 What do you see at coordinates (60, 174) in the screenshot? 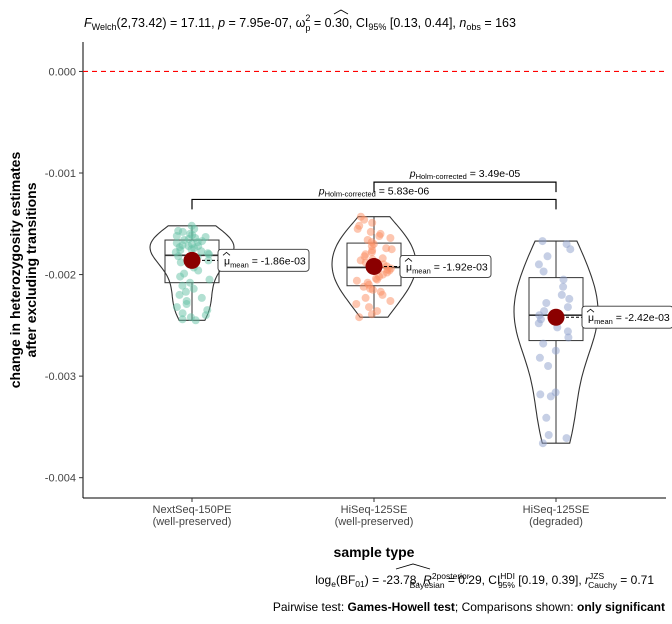
I see `y-tick-label: -0.001` at bounding box center [60, 174].